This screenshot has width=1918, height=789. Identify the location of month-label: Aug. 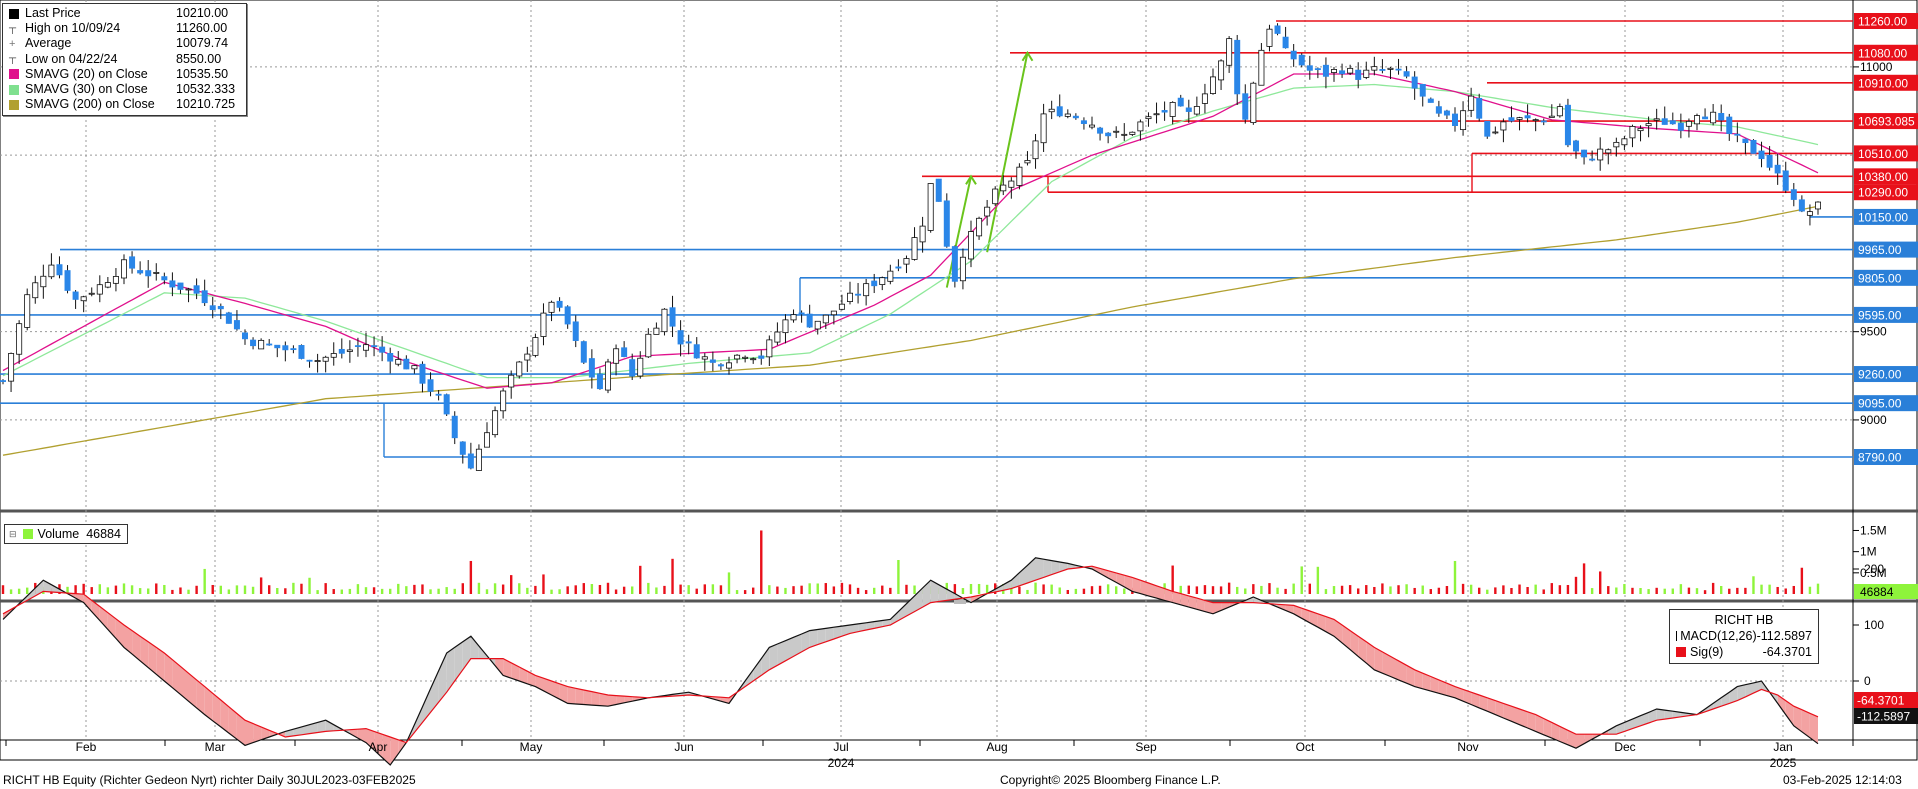
(996, 747).